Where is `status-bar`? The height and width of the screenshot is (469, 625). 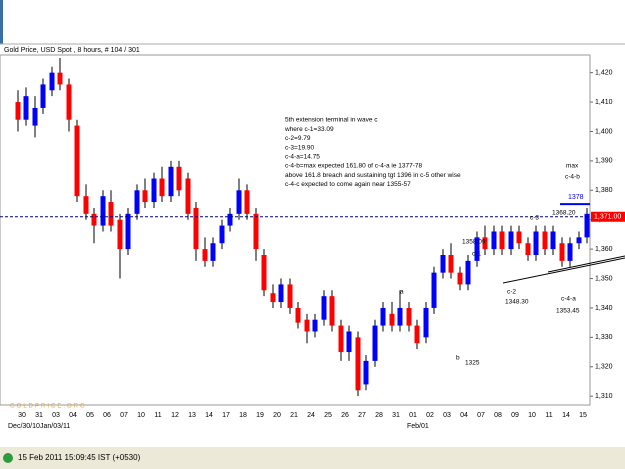 status-bar is located at coordinates (312, 458).